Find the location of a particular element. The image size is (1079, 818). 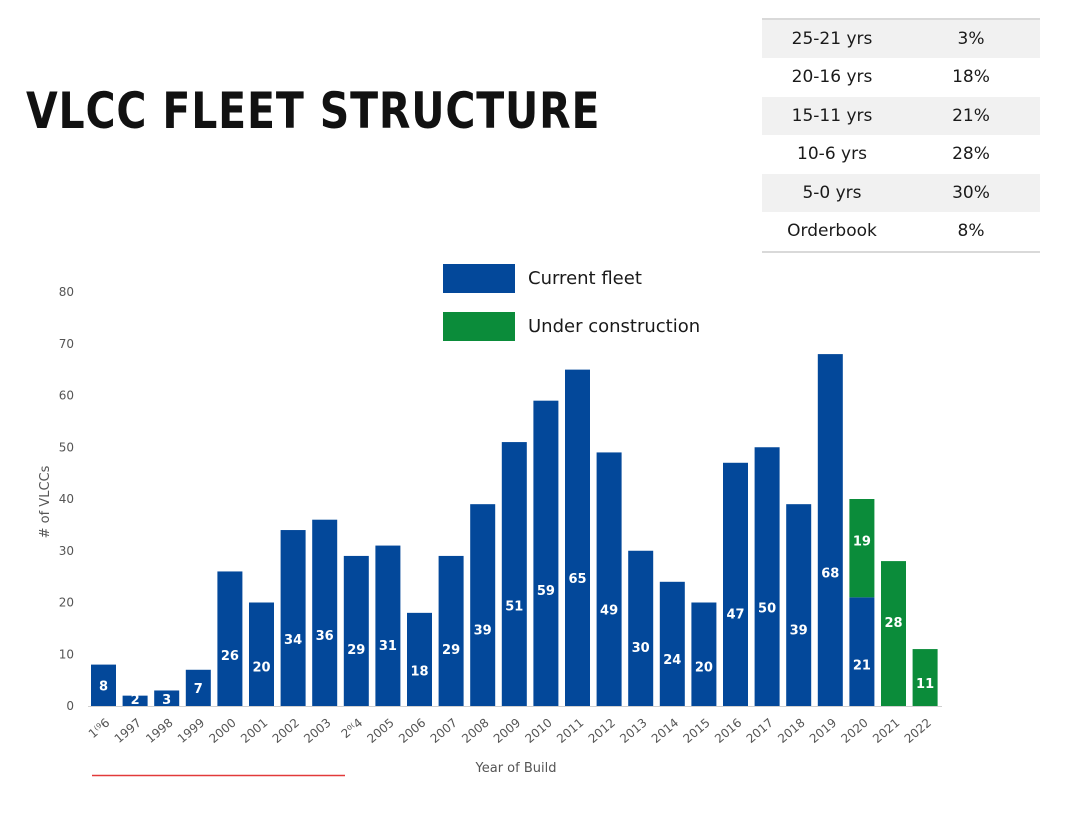

bar-value-label: 24 is located at coordinates (672, 660).